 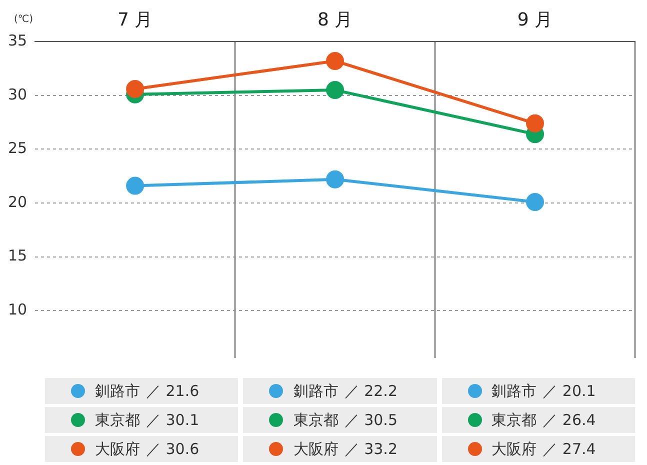 I want to click on y-tick-label: 15, so click(x=18, y=255).